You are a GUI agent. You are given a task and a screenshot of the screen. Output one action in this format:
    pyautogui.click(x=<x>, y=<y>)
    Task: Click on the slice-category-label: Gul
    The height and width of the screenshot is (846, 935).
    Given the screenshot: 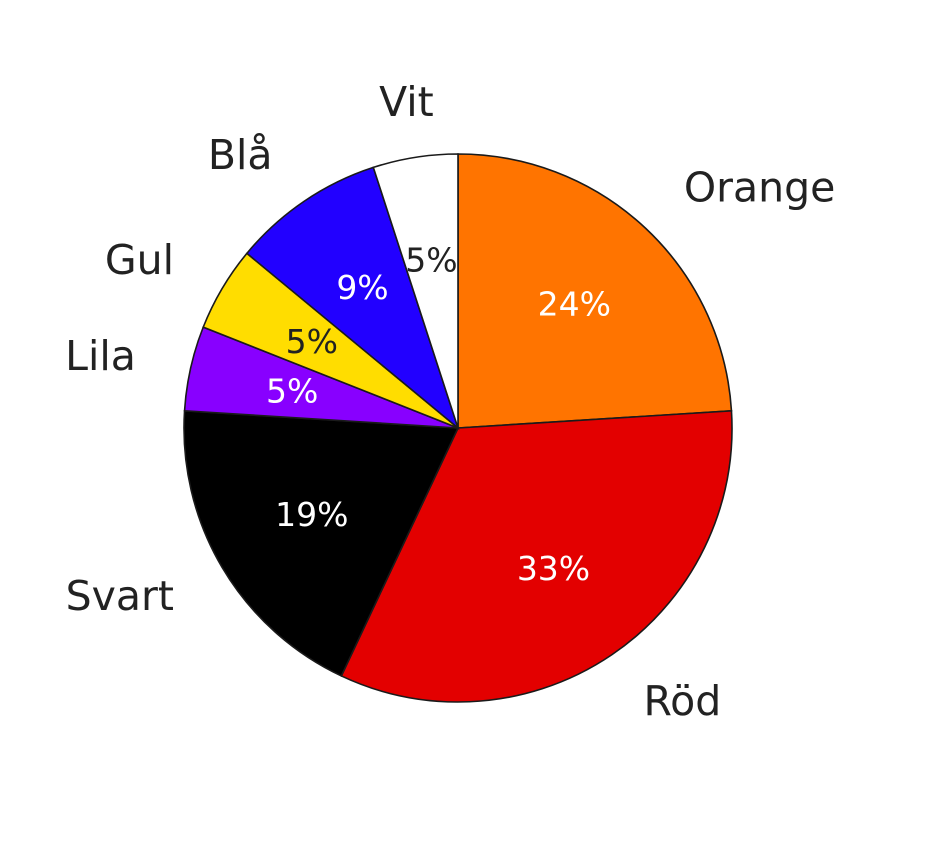 What is the action you would take?
    pyautogui.click(x=139, y=260)
    